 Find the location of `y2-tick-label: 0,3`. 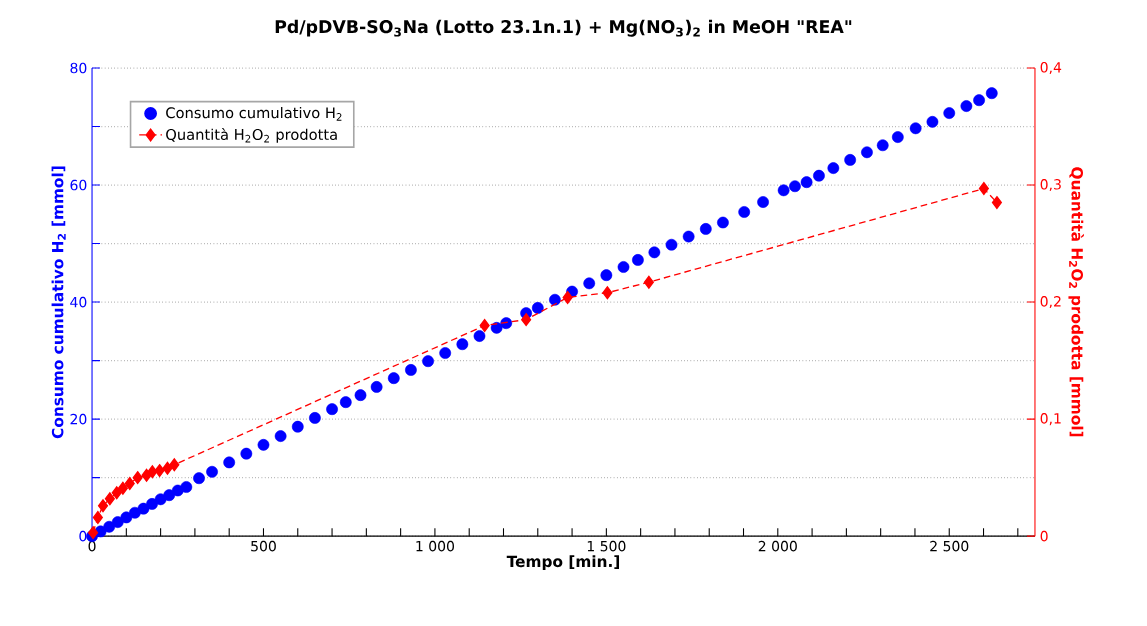

y2-tick-label: 0,3 is located at coordinates (1050, 184).